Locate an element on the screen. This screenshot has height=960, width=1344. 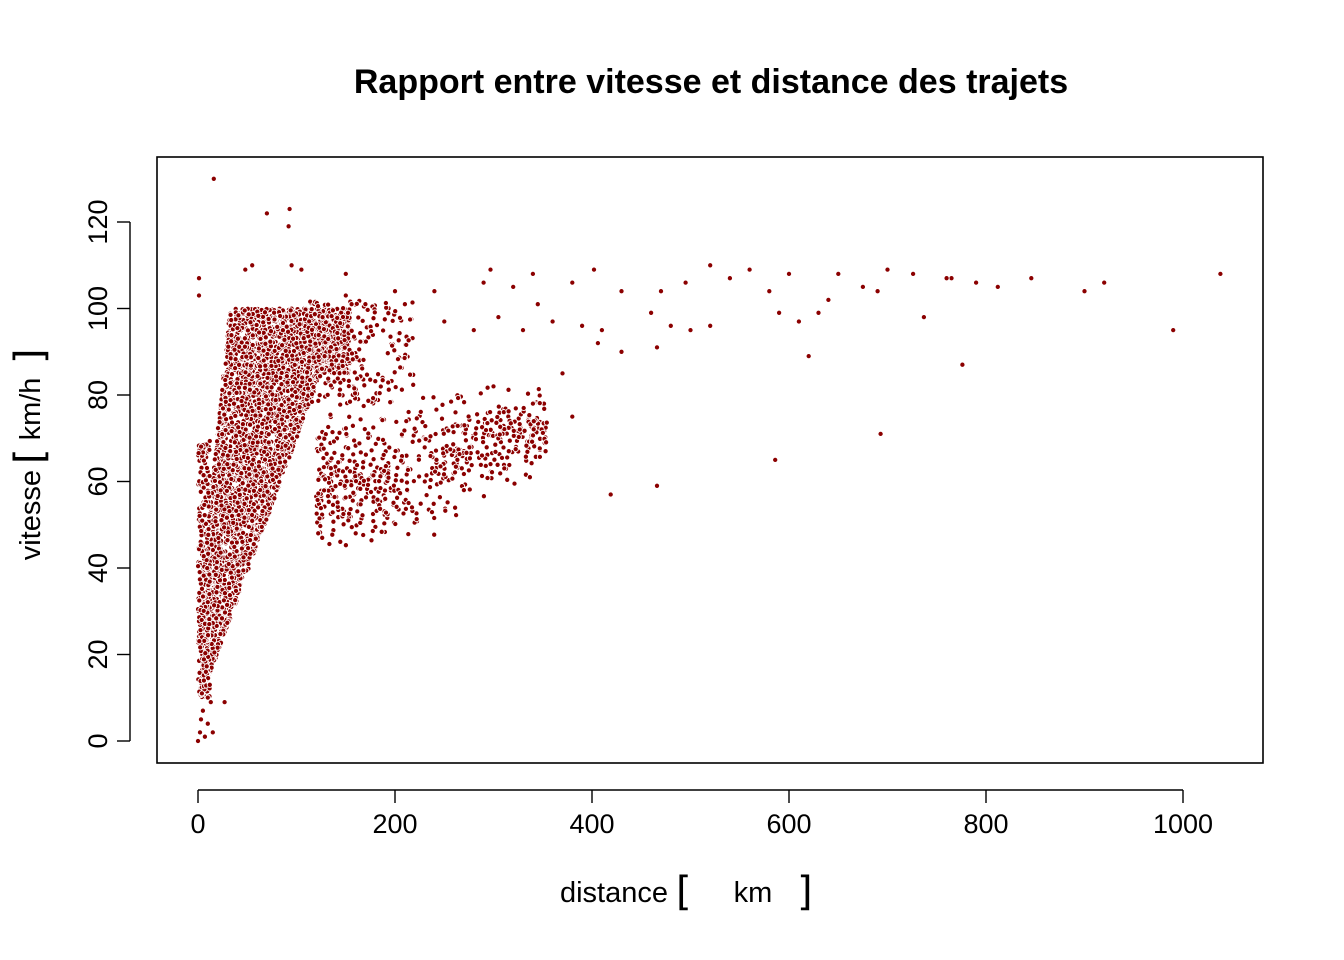
y-axis-unit: km/h is located at coordinates (31, 409).